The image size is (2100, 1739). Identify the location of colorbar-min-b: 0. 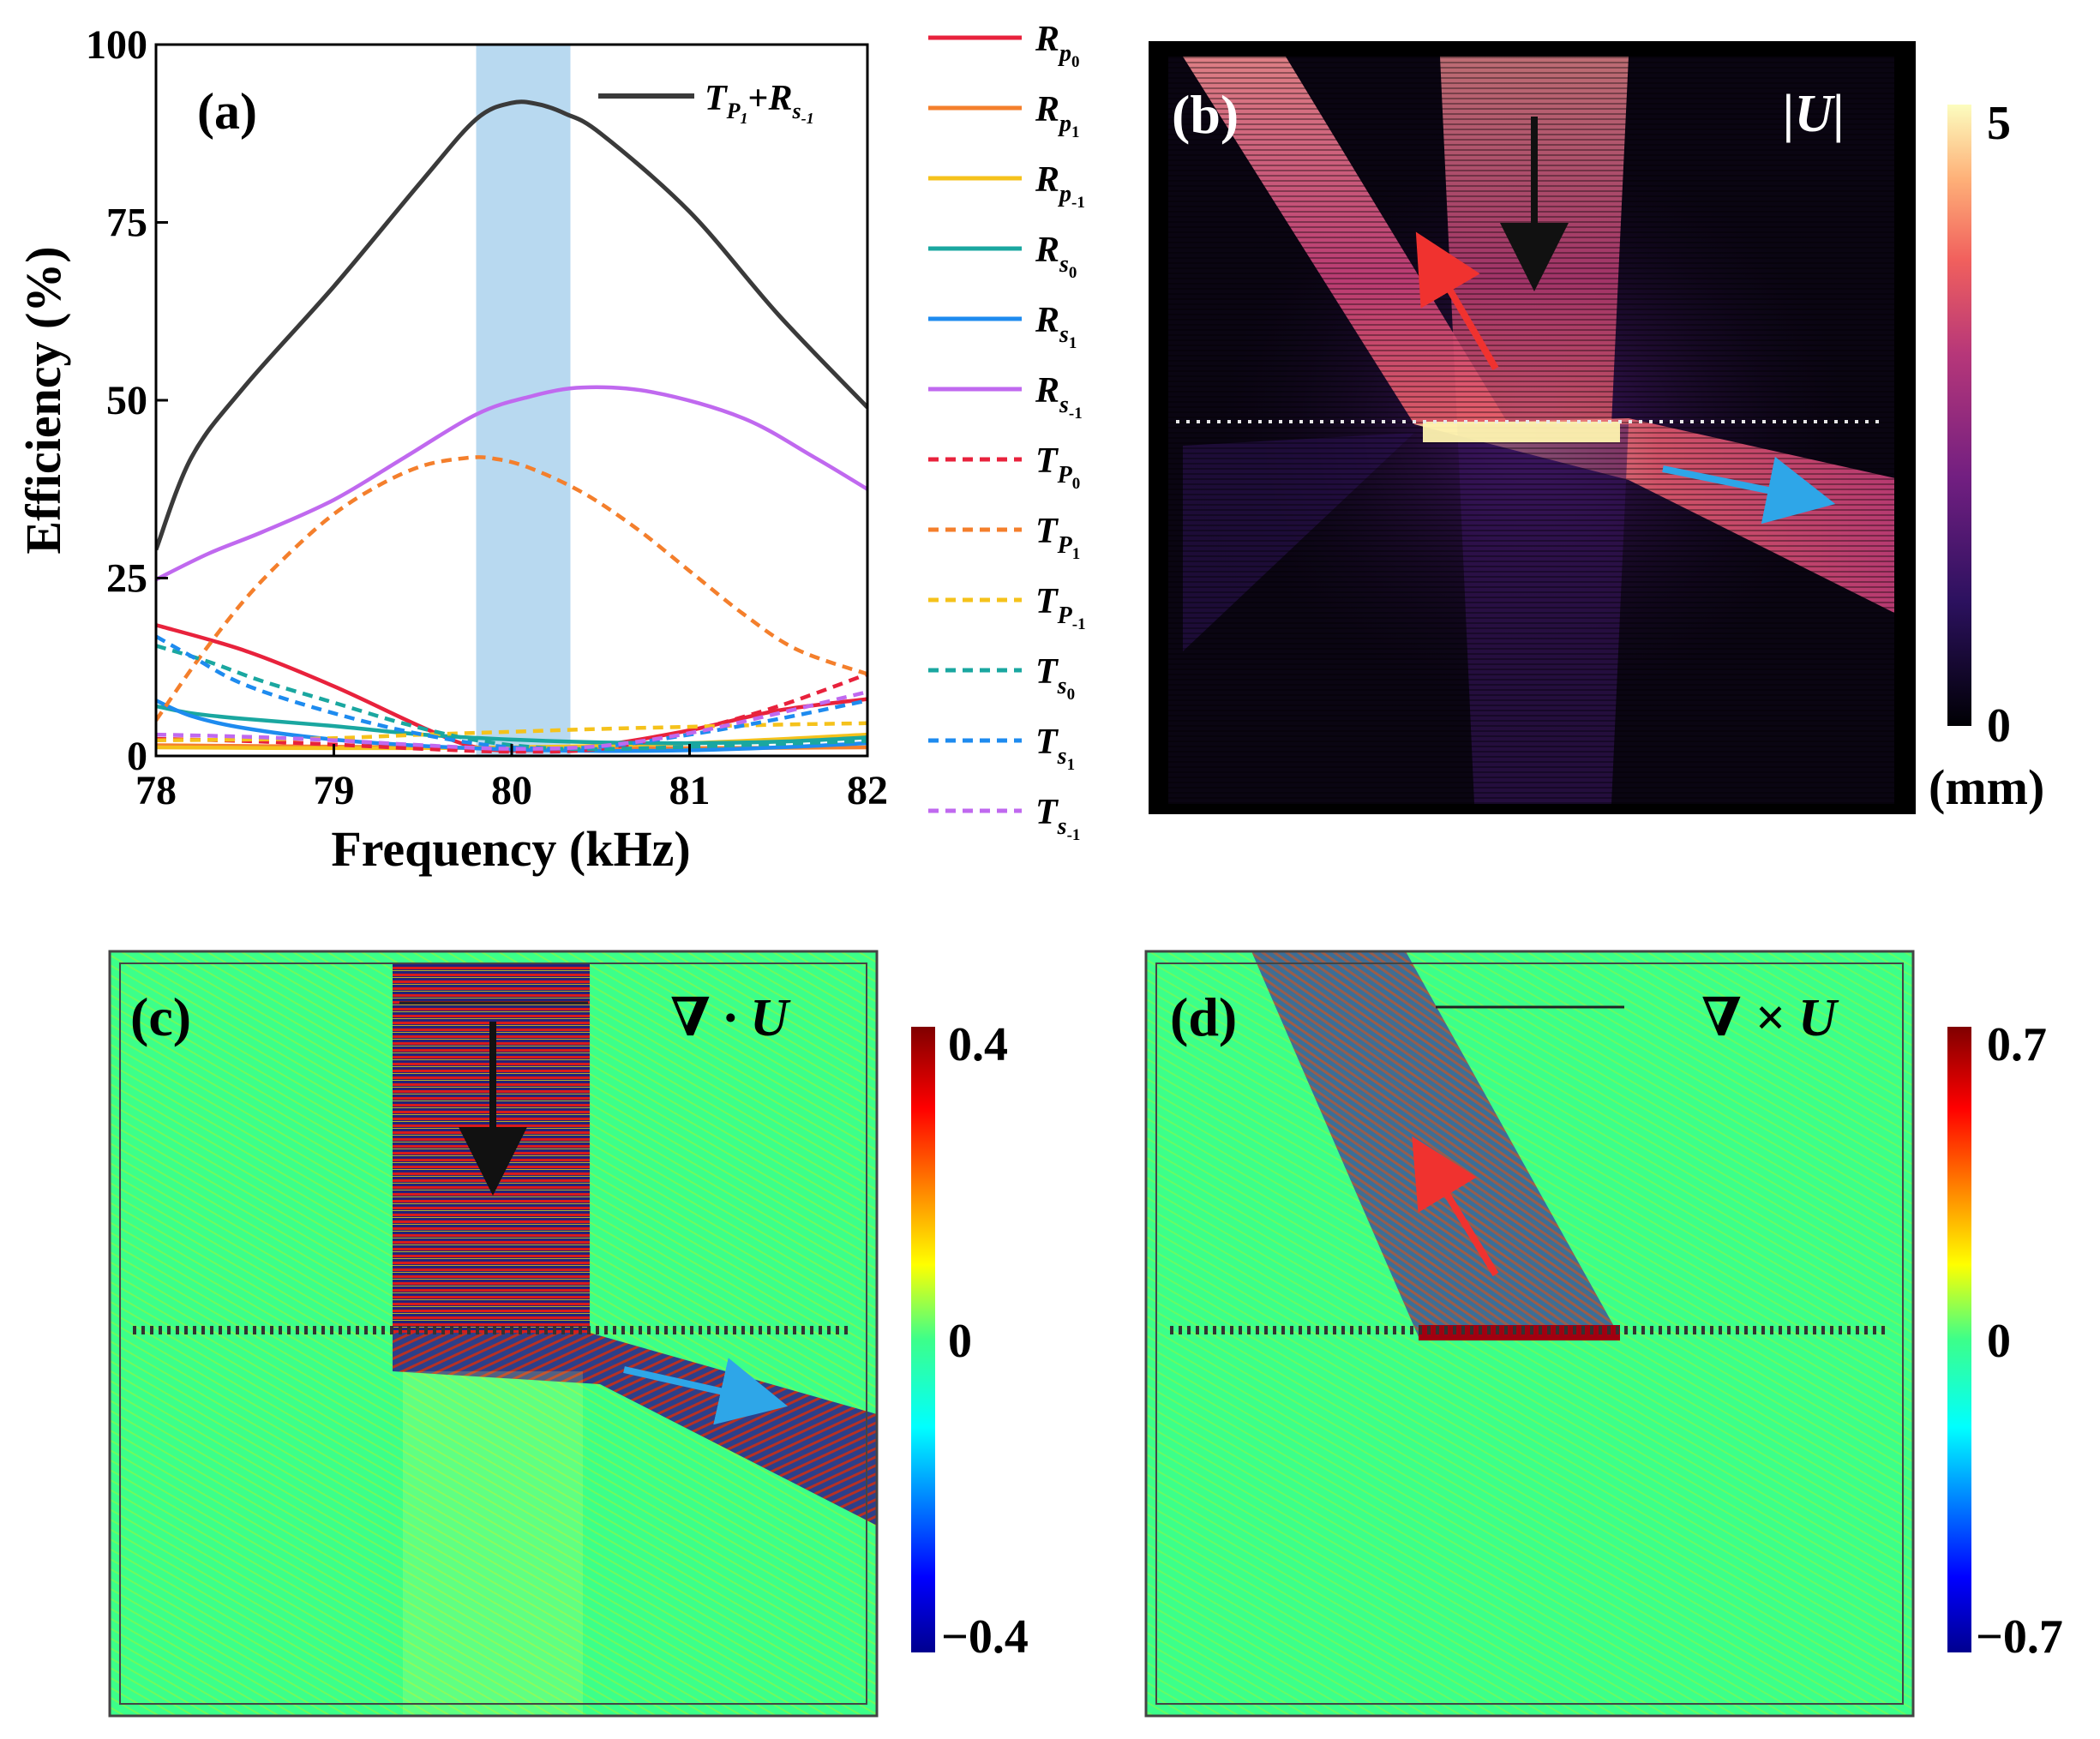
(1999, 726).